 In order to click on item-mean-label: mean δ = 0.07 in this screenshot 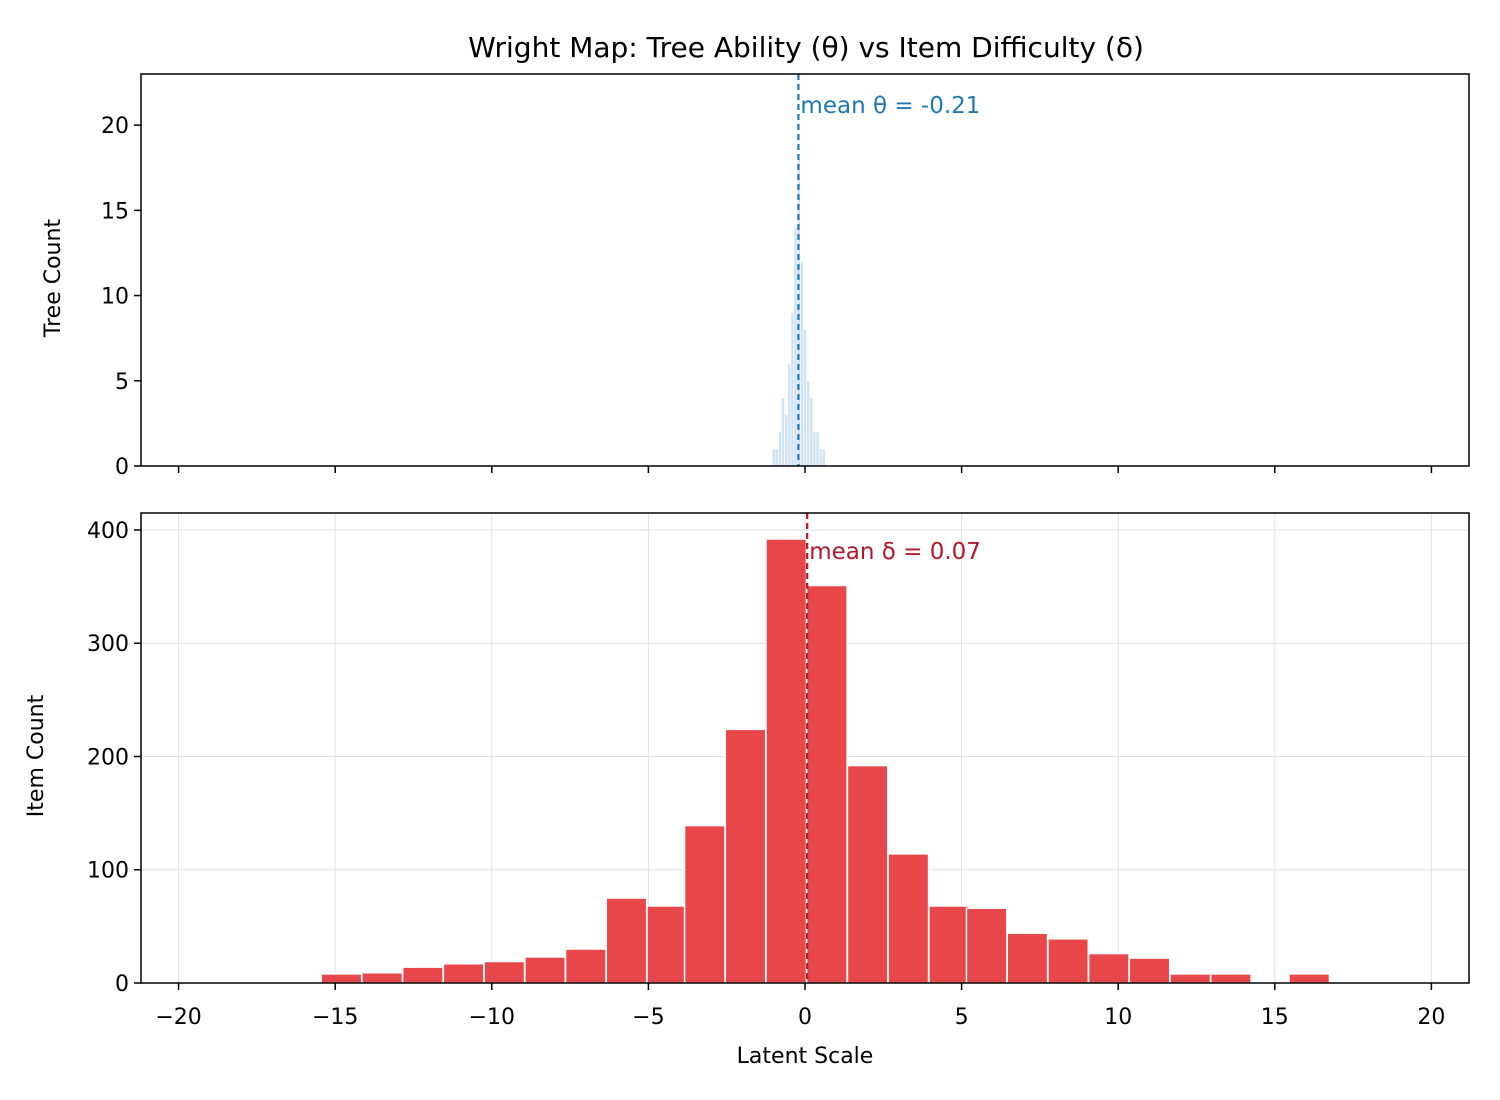, I will do `click(895, 552)`.